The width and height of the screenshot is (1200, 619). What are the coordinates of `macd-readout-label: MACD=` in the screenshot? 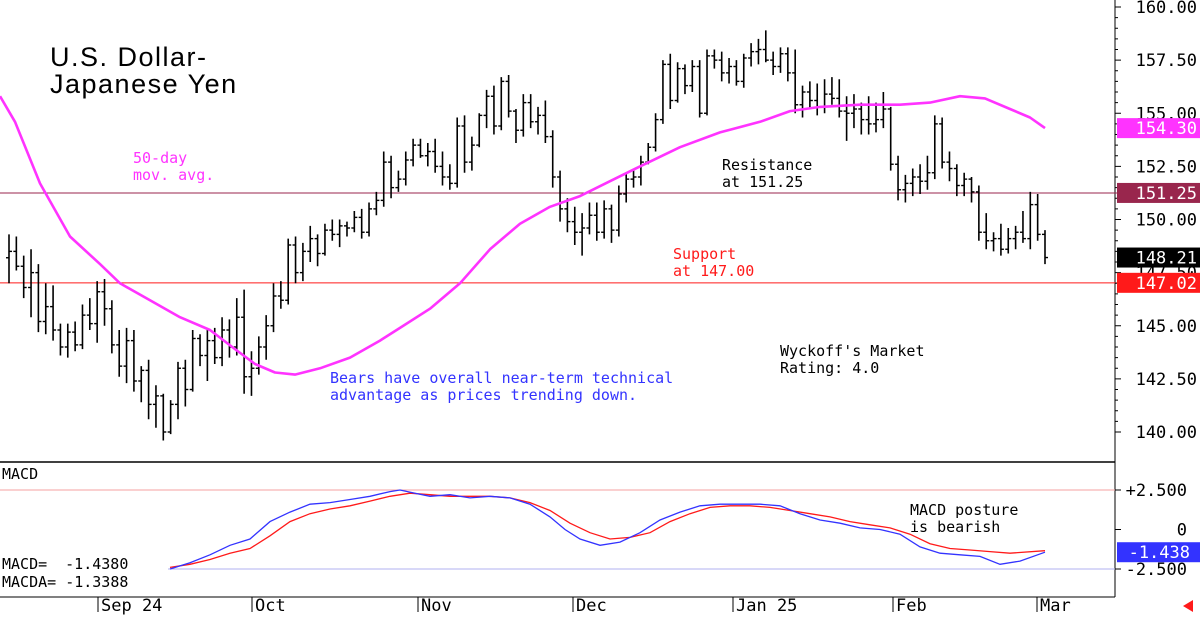 It's located at (24, 564).